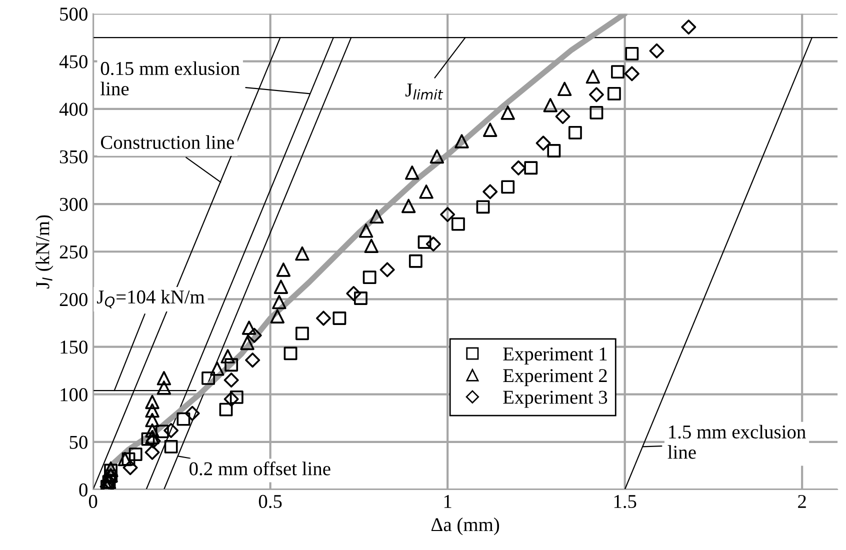 The width and height of the screenshot is (846, 550). Describe the element at coordinates (802, 501) in the screenshot. I see `x-tick-label: 2` at that location.